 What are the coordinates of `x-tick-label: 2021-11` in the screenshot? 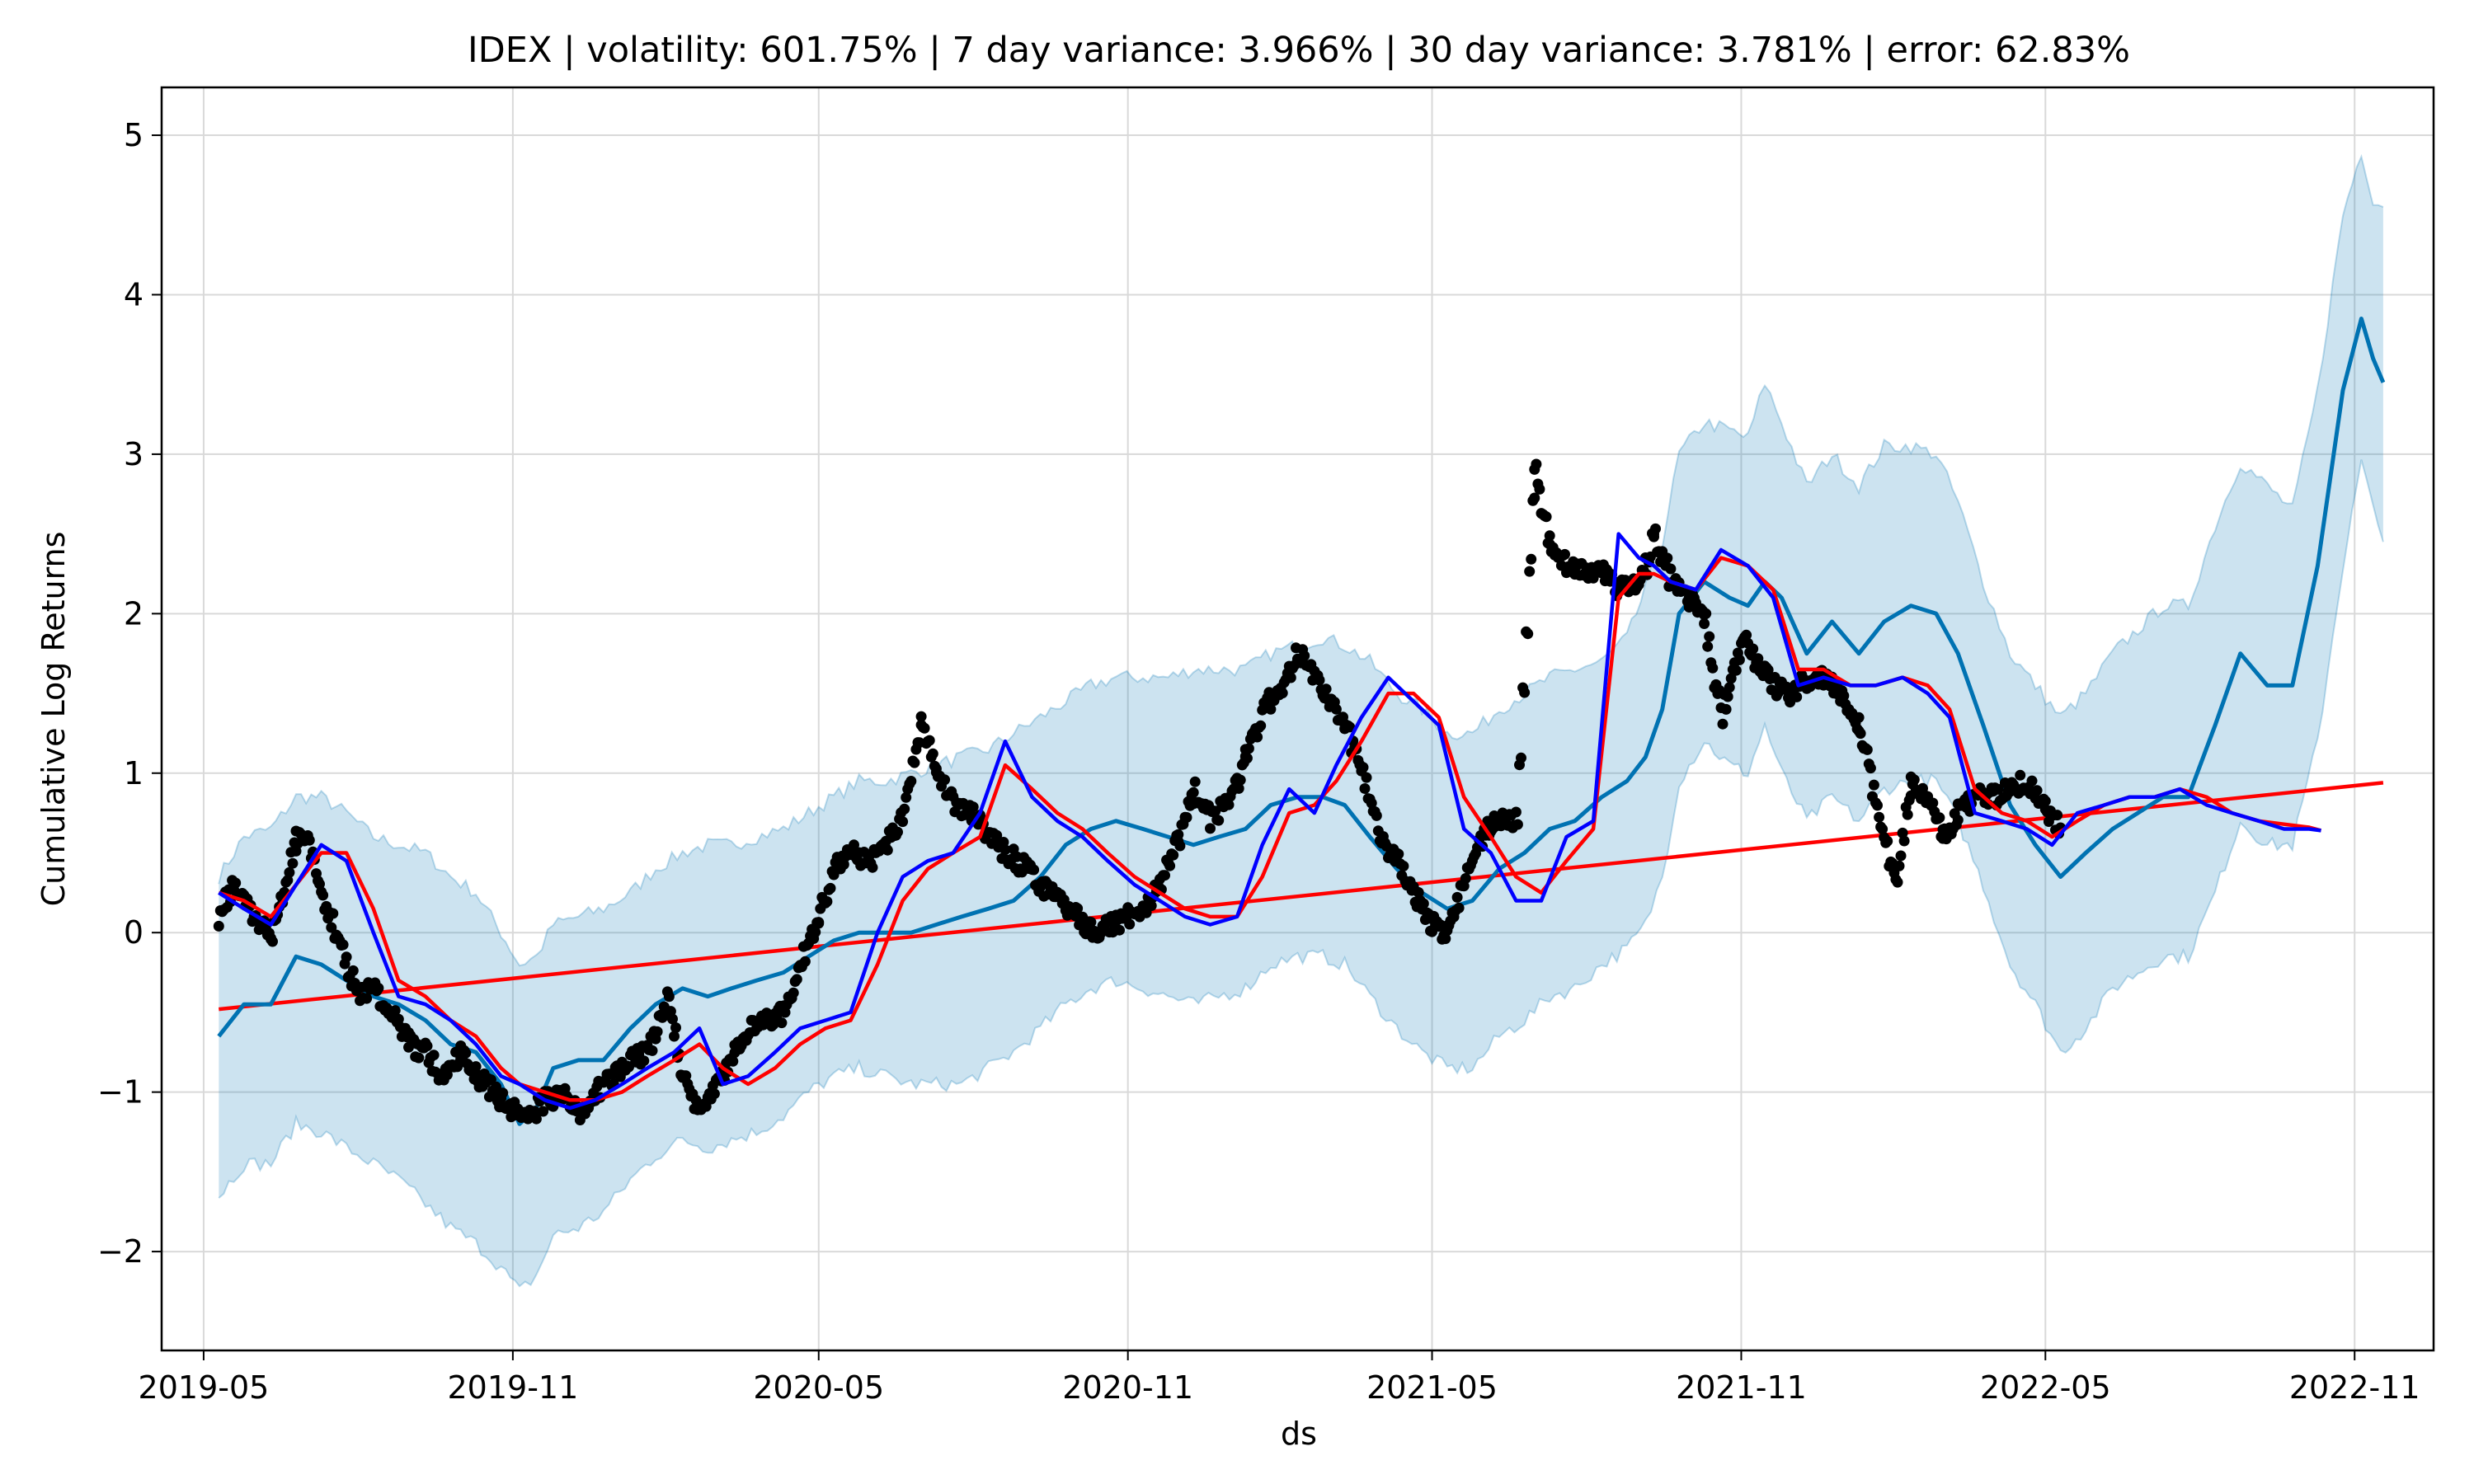 It's located at (1741, 1387).